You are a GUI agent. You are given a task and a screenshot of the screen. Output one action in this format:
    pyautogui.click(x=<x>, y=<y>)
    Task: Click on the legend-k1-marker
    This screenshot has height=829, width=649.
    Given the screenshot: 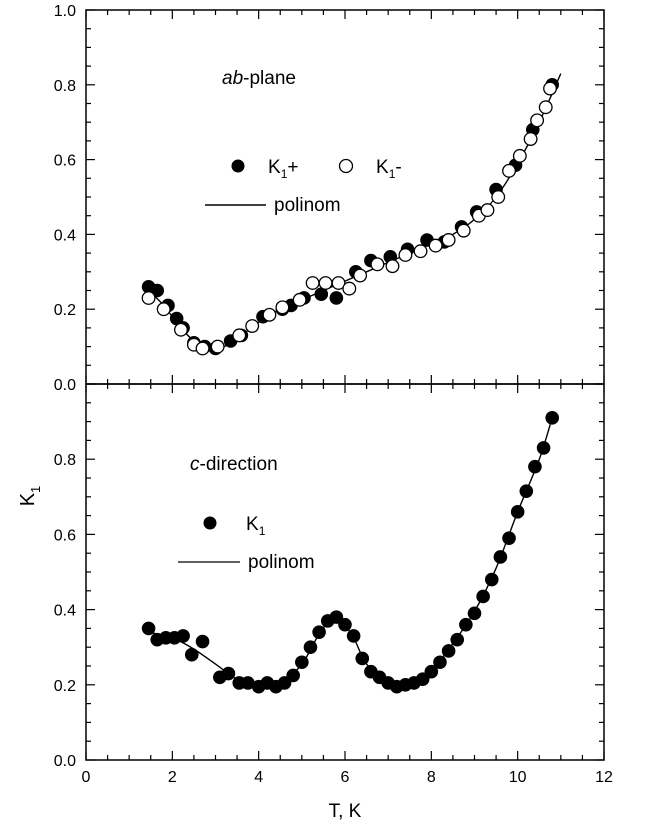 What is the action you would take?
    pyautogui.click(x=210, y=523)
    